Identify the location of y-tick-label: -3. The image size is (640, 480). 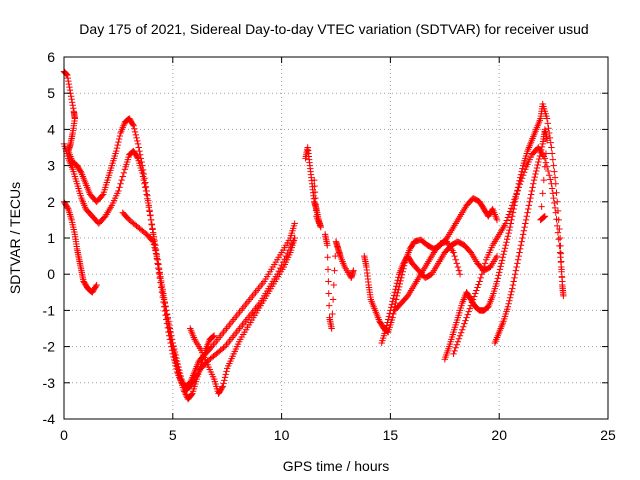
(49, 383).